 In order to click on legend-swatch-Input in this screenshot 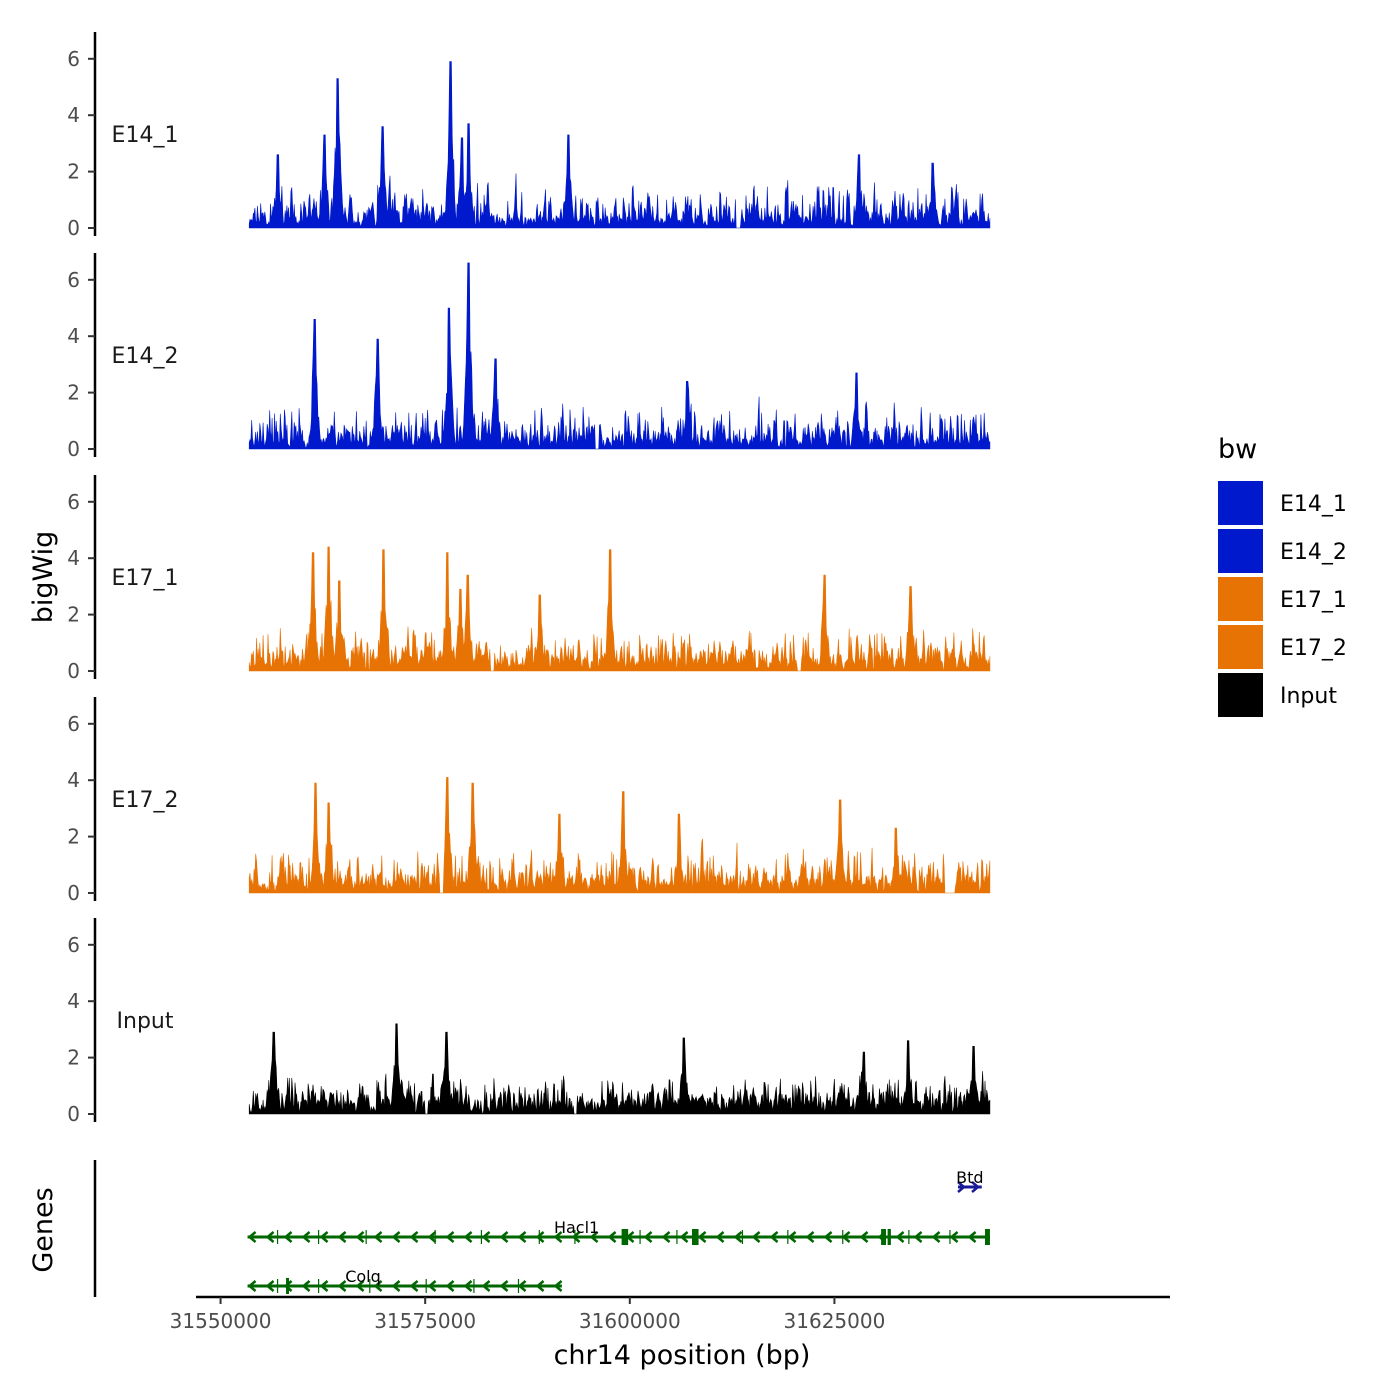, I will do `click(1240, 695)`.